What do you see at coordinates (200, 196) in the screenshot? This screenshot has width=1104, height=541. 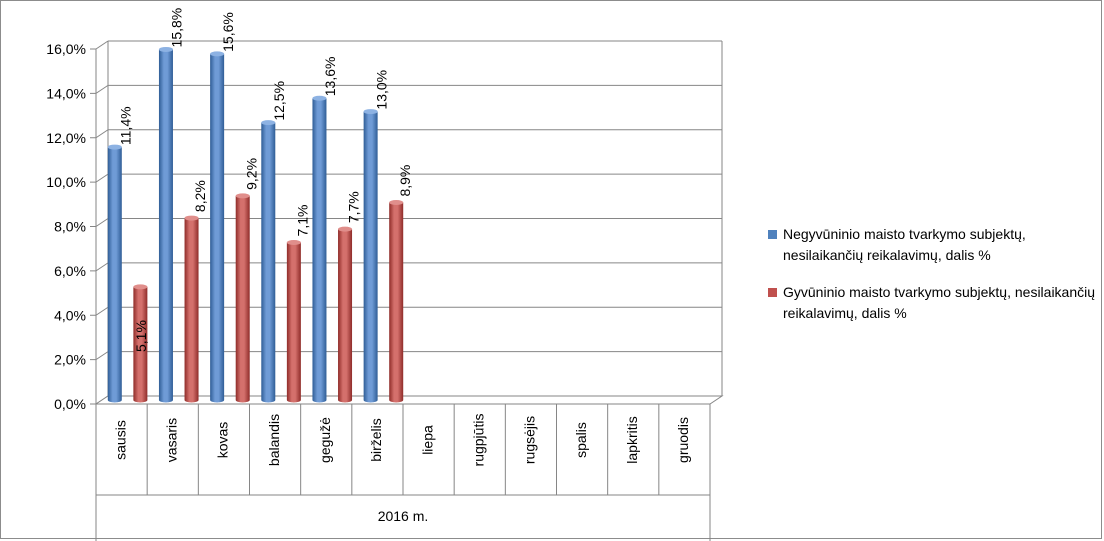 I see `data-label: 8,2%` at bounding box center [200, 196].